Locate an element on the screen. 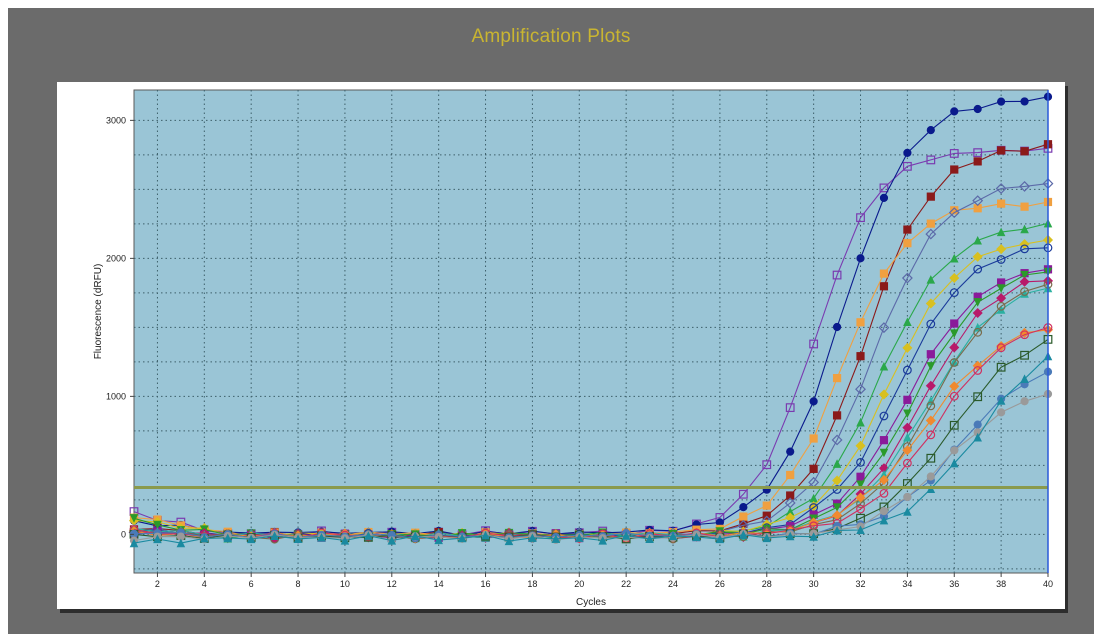 The width and height of the screenshot is (1102, 637). x-tick-label: 26 is located at coordinates (720, 584).